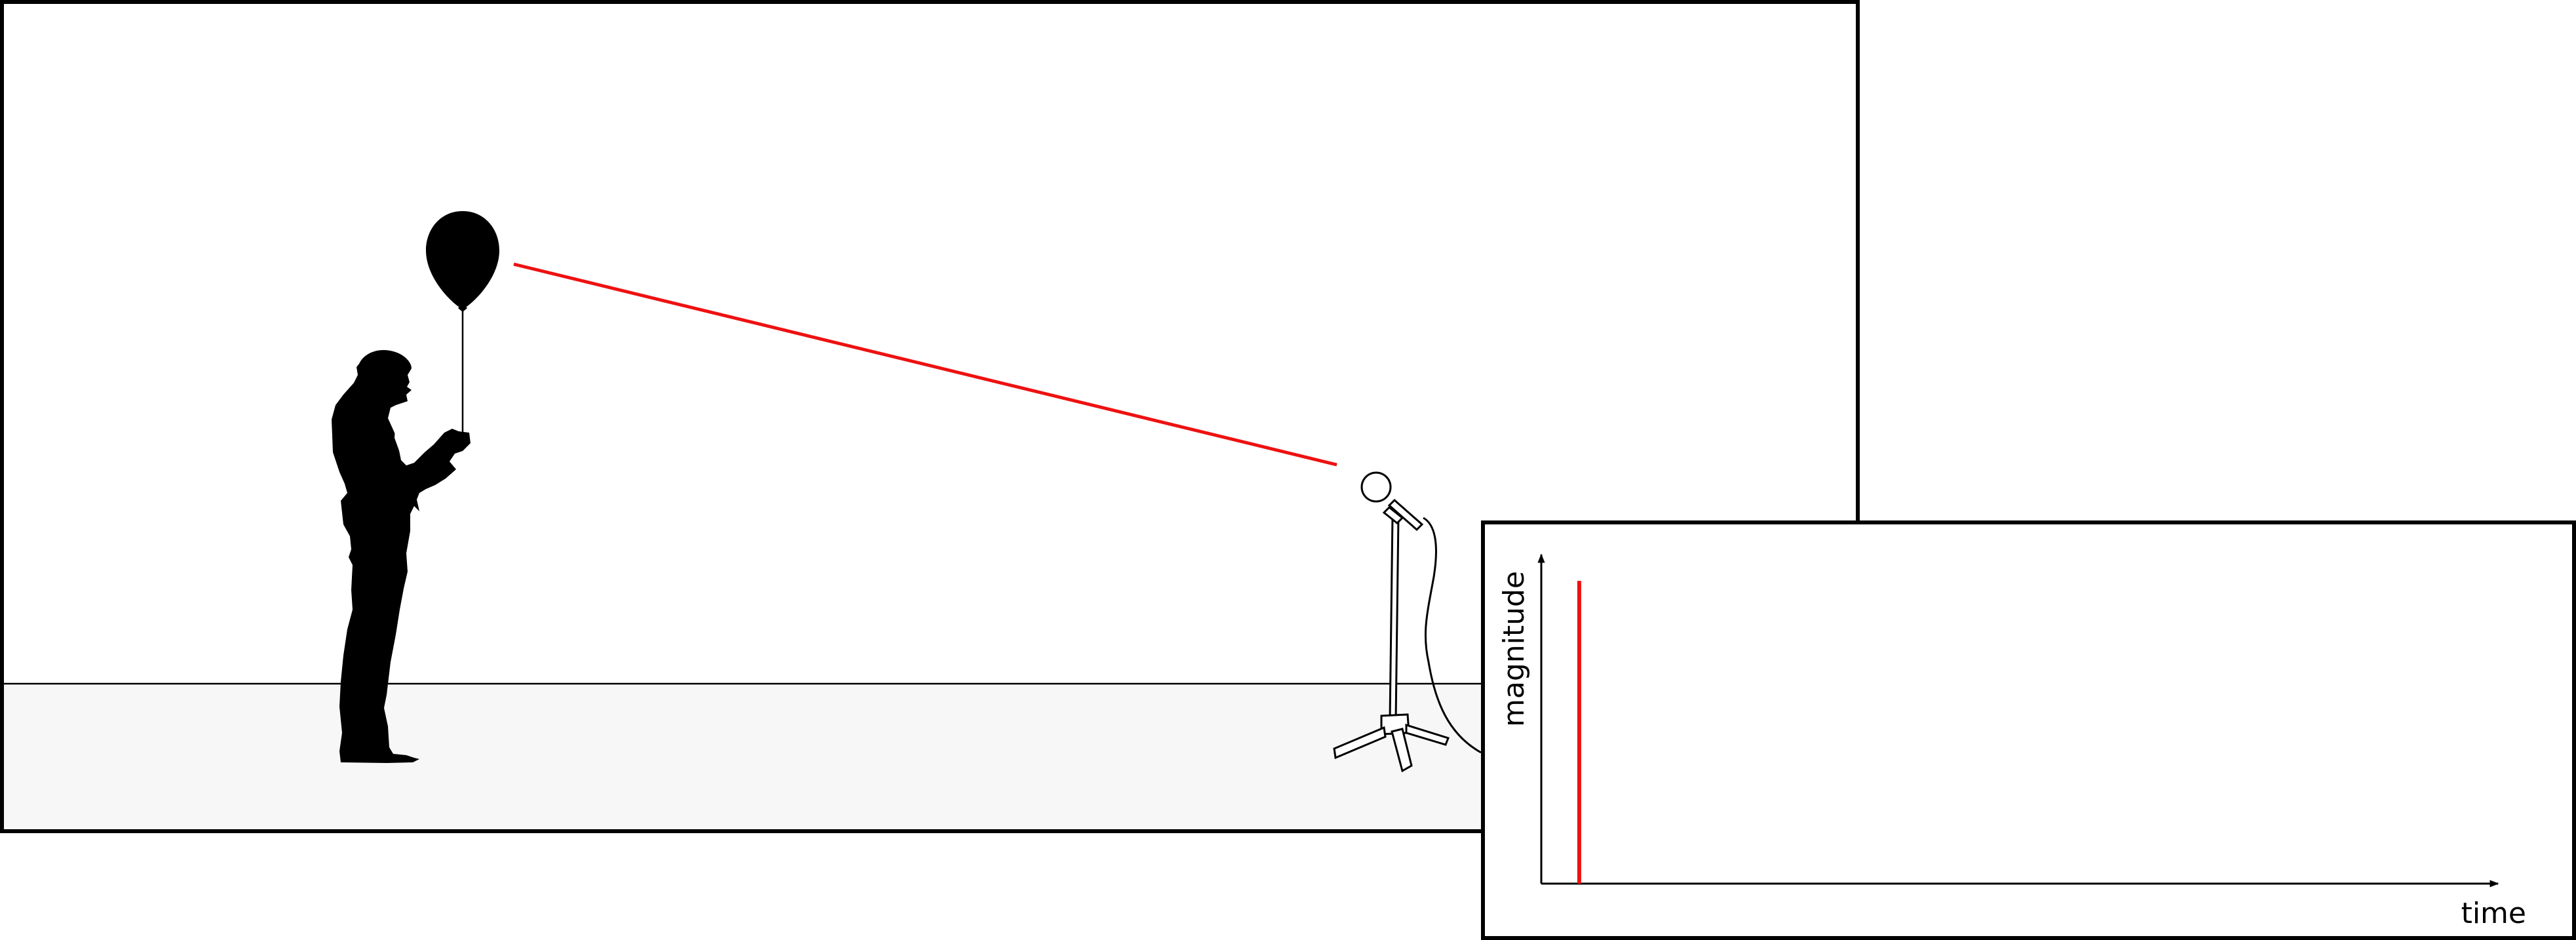  What do you see at coordinates (462, 261) in the screenshot?
I see `balloon-icon` at bounding box center [462, 261].